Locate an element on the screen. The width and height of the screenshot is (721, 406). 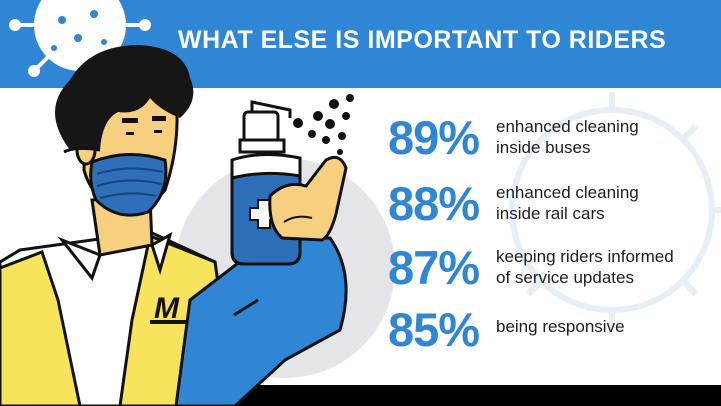
arm-sleeve is located at coordinates (261, 321).